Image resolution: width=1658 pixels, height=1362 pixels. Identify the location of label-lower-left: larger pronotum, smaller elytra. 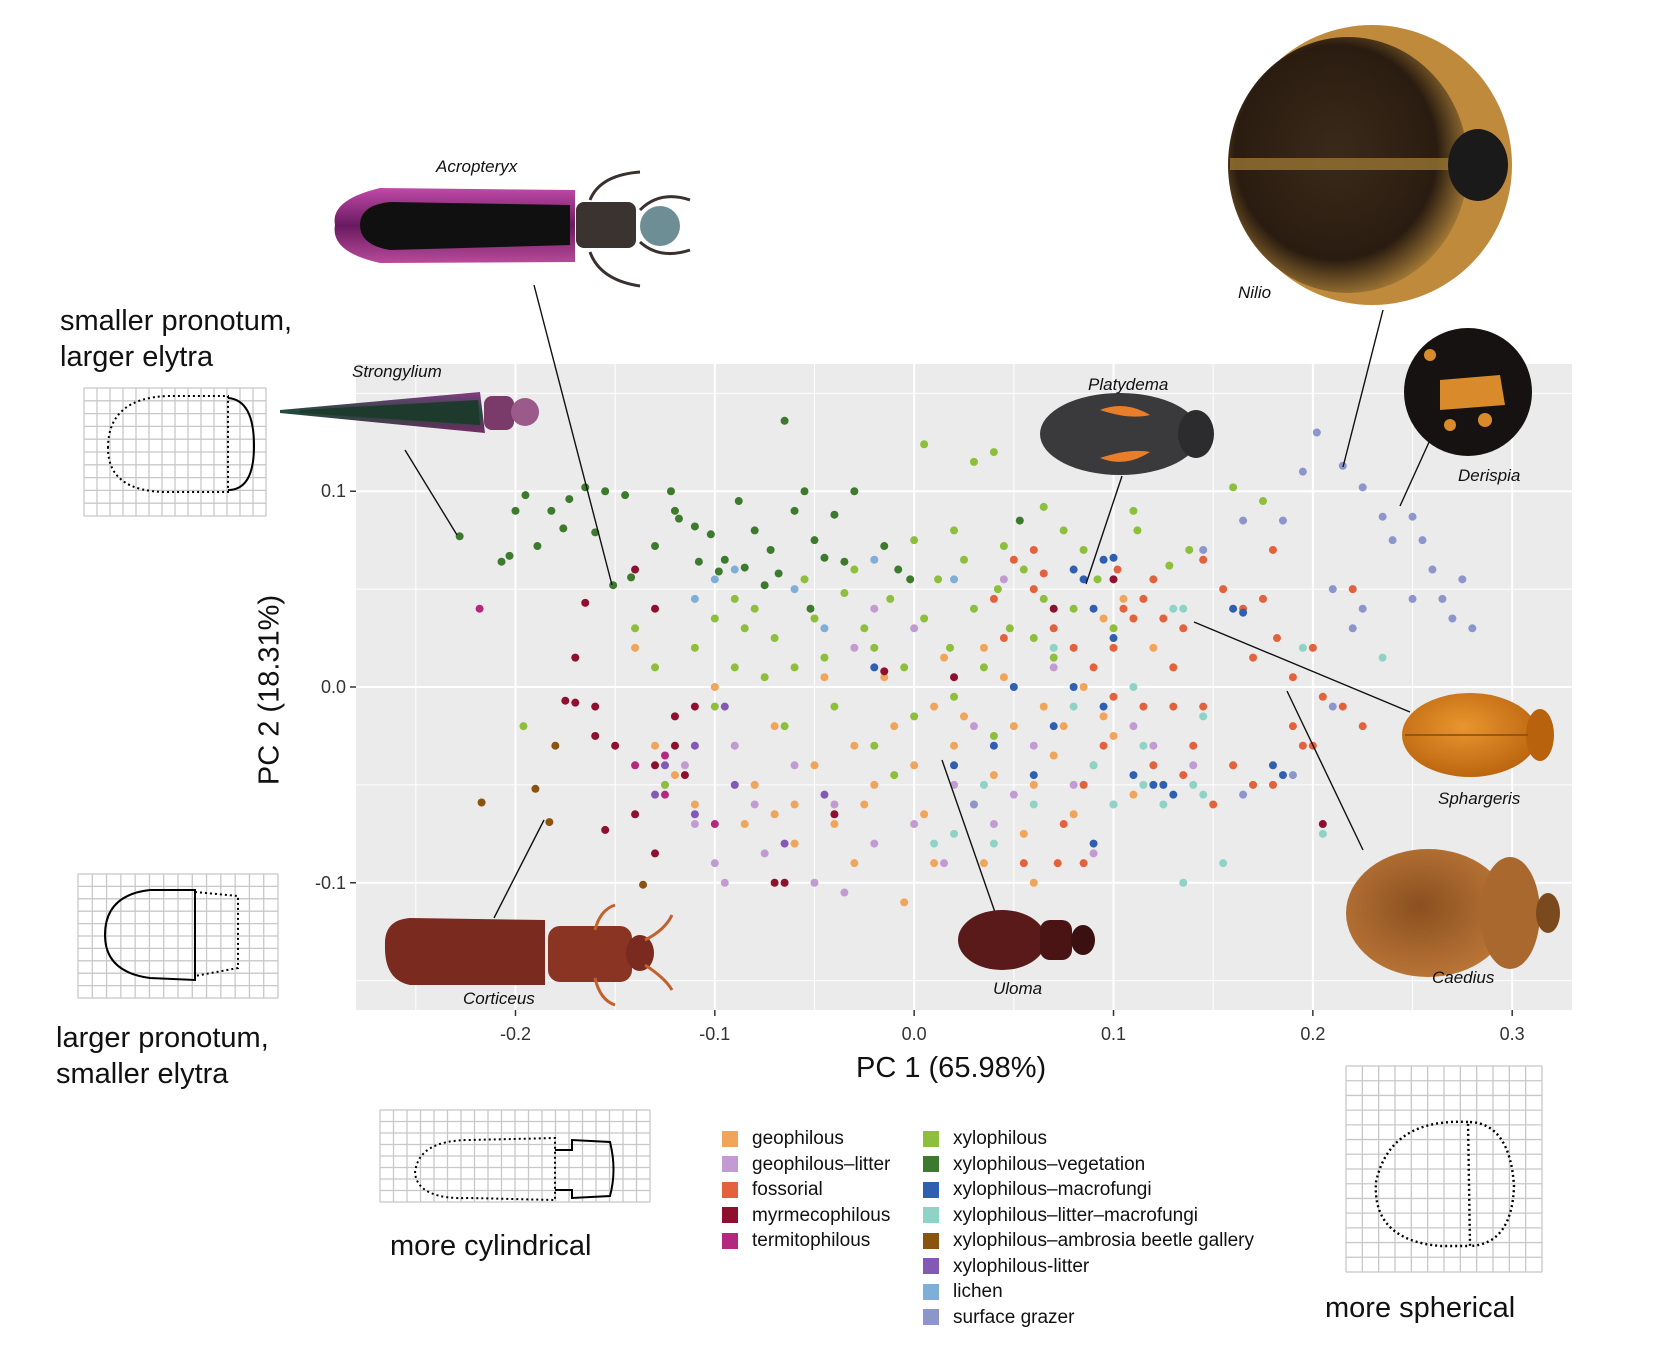
(162, 1056).